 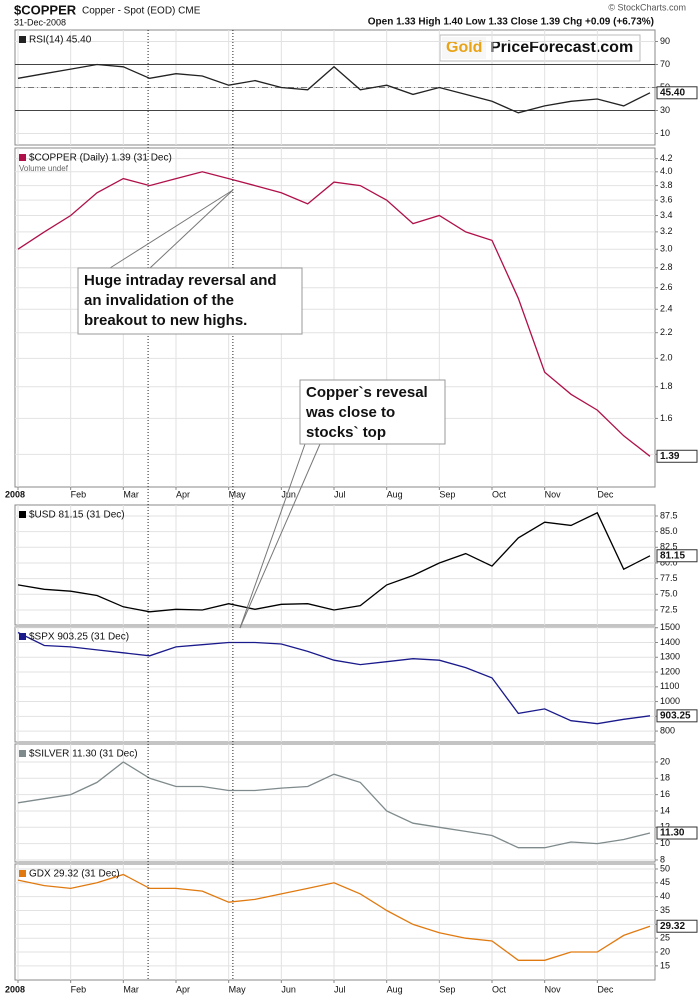 I want to click on panel-title: RSI(14) 45.40, so click(x=60, y=40).